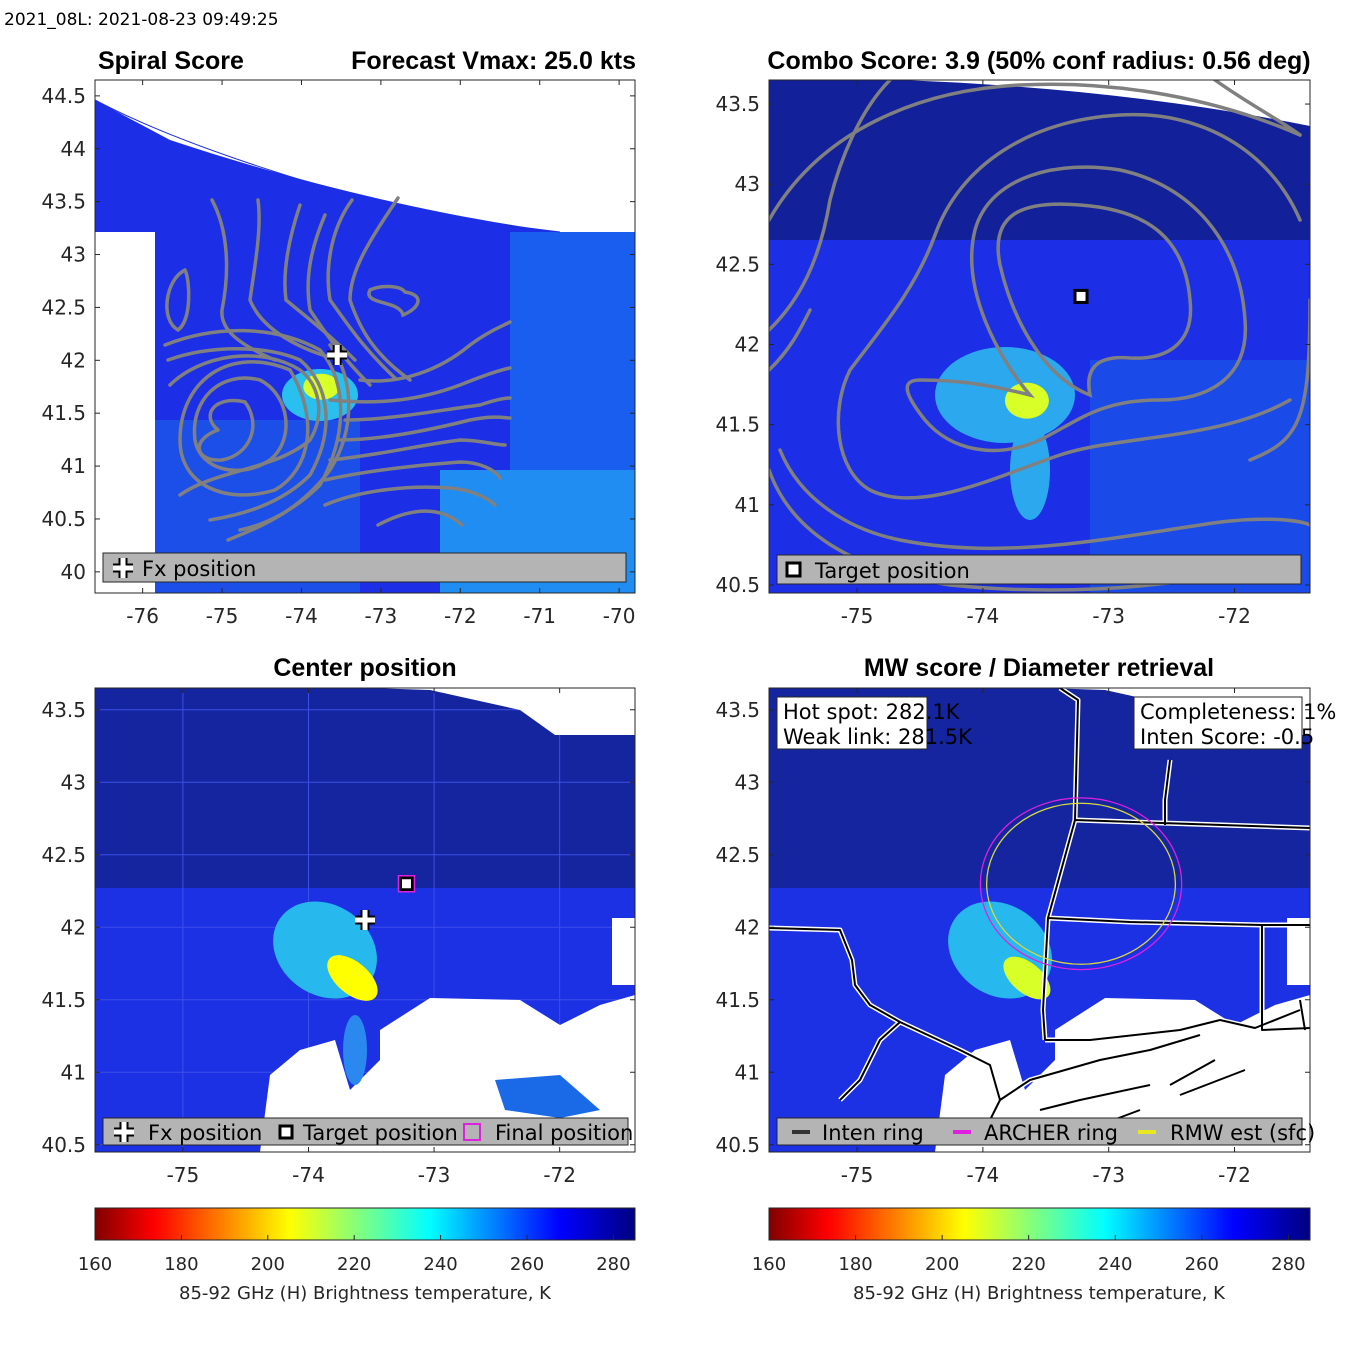 The image size is (1350, 1350). I want to click on rmw-ring, so click(1081, 883).